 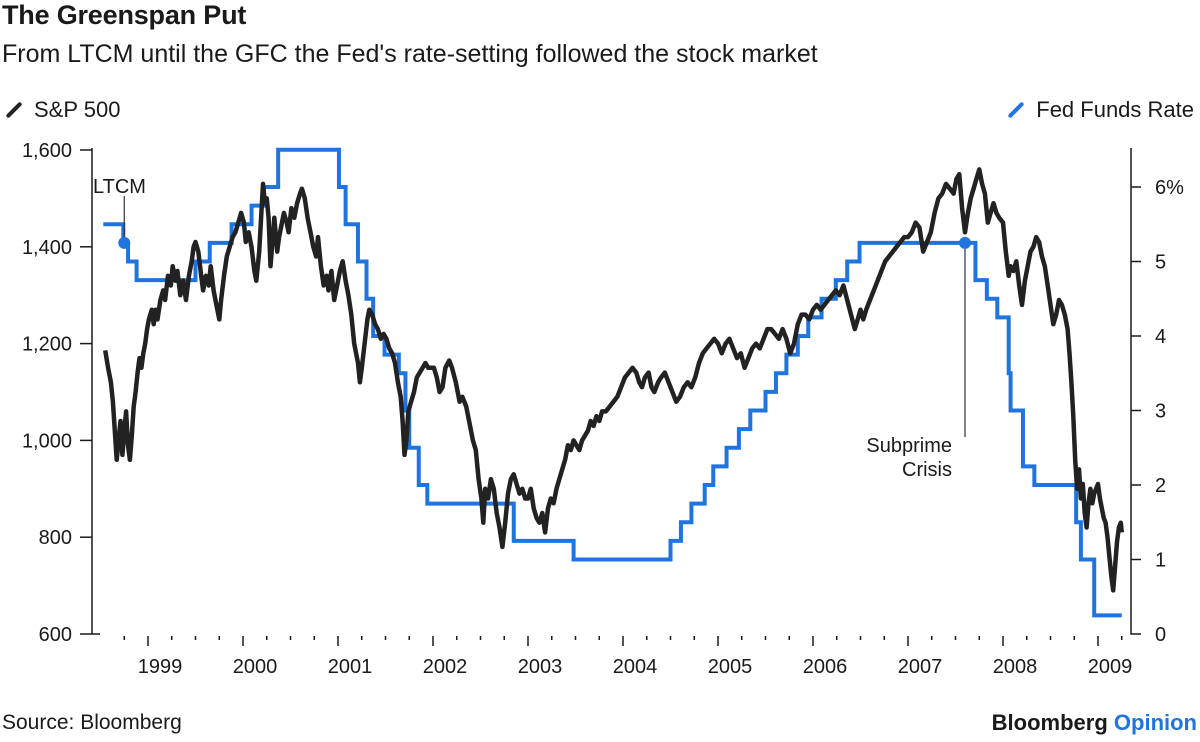 What do you see at coordinates (1110, 667) in the screenshot?
I see `x-axis-tick-label: 2009` at bounding box center [1110, 667].